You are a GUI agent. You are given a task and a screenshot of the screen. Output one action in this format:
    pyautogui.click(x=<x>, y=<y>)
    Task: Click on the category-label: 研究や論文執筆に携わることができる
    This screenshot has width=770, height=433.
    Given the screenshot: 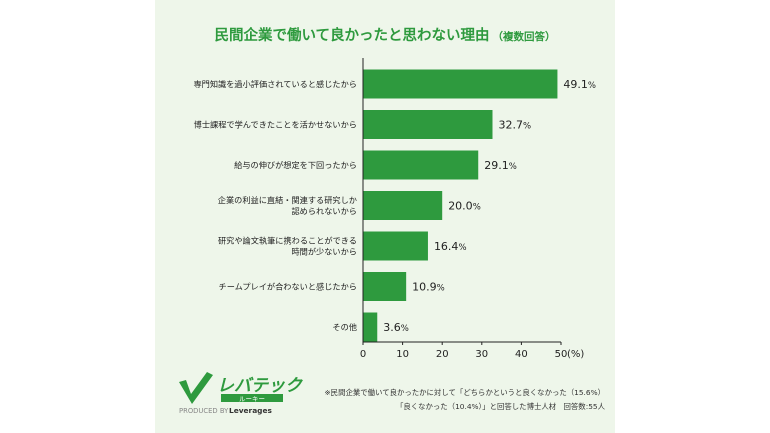 What is the action you would take?
    pyautogui.click(x=287, y=241)
    